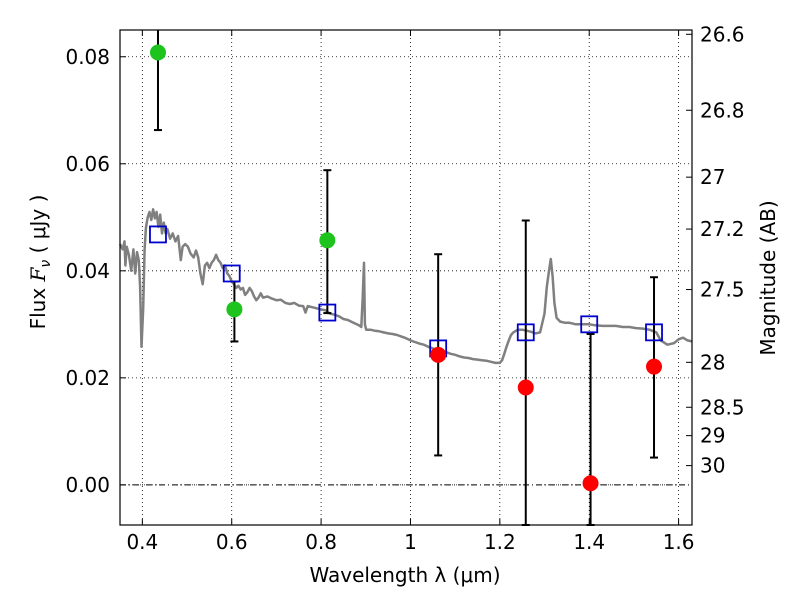 This screenshot has height=600, width=800. Describe the element at coordinates (142, 542) in the screenshot. I see `x-tick-label: 0.4` at that location.